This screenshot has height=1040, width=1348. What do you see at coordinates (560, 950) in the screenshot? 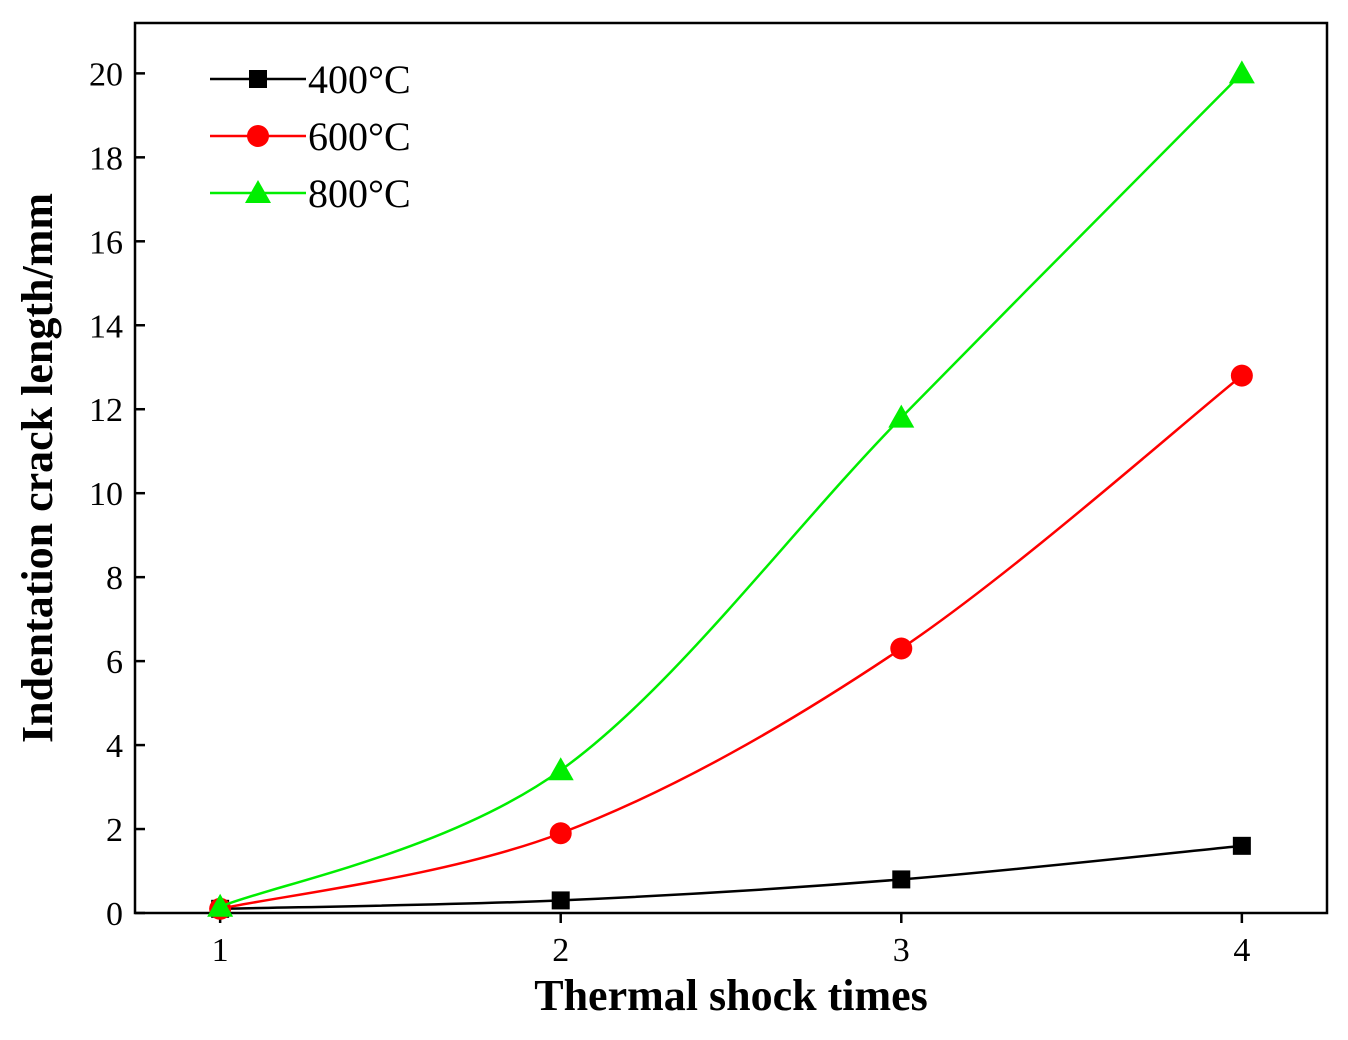
I see `x-tick-label: 2` at bounding box center [560, 950].